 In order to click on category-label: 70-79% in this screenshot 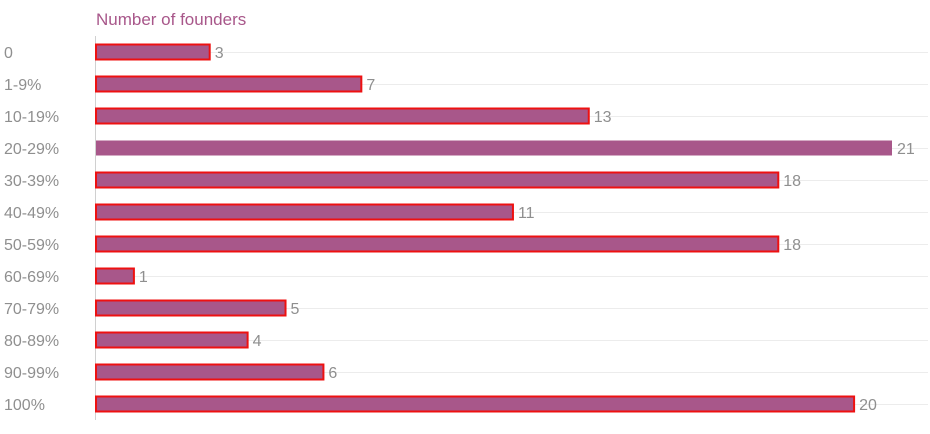, I will do `click(31, 309)`.